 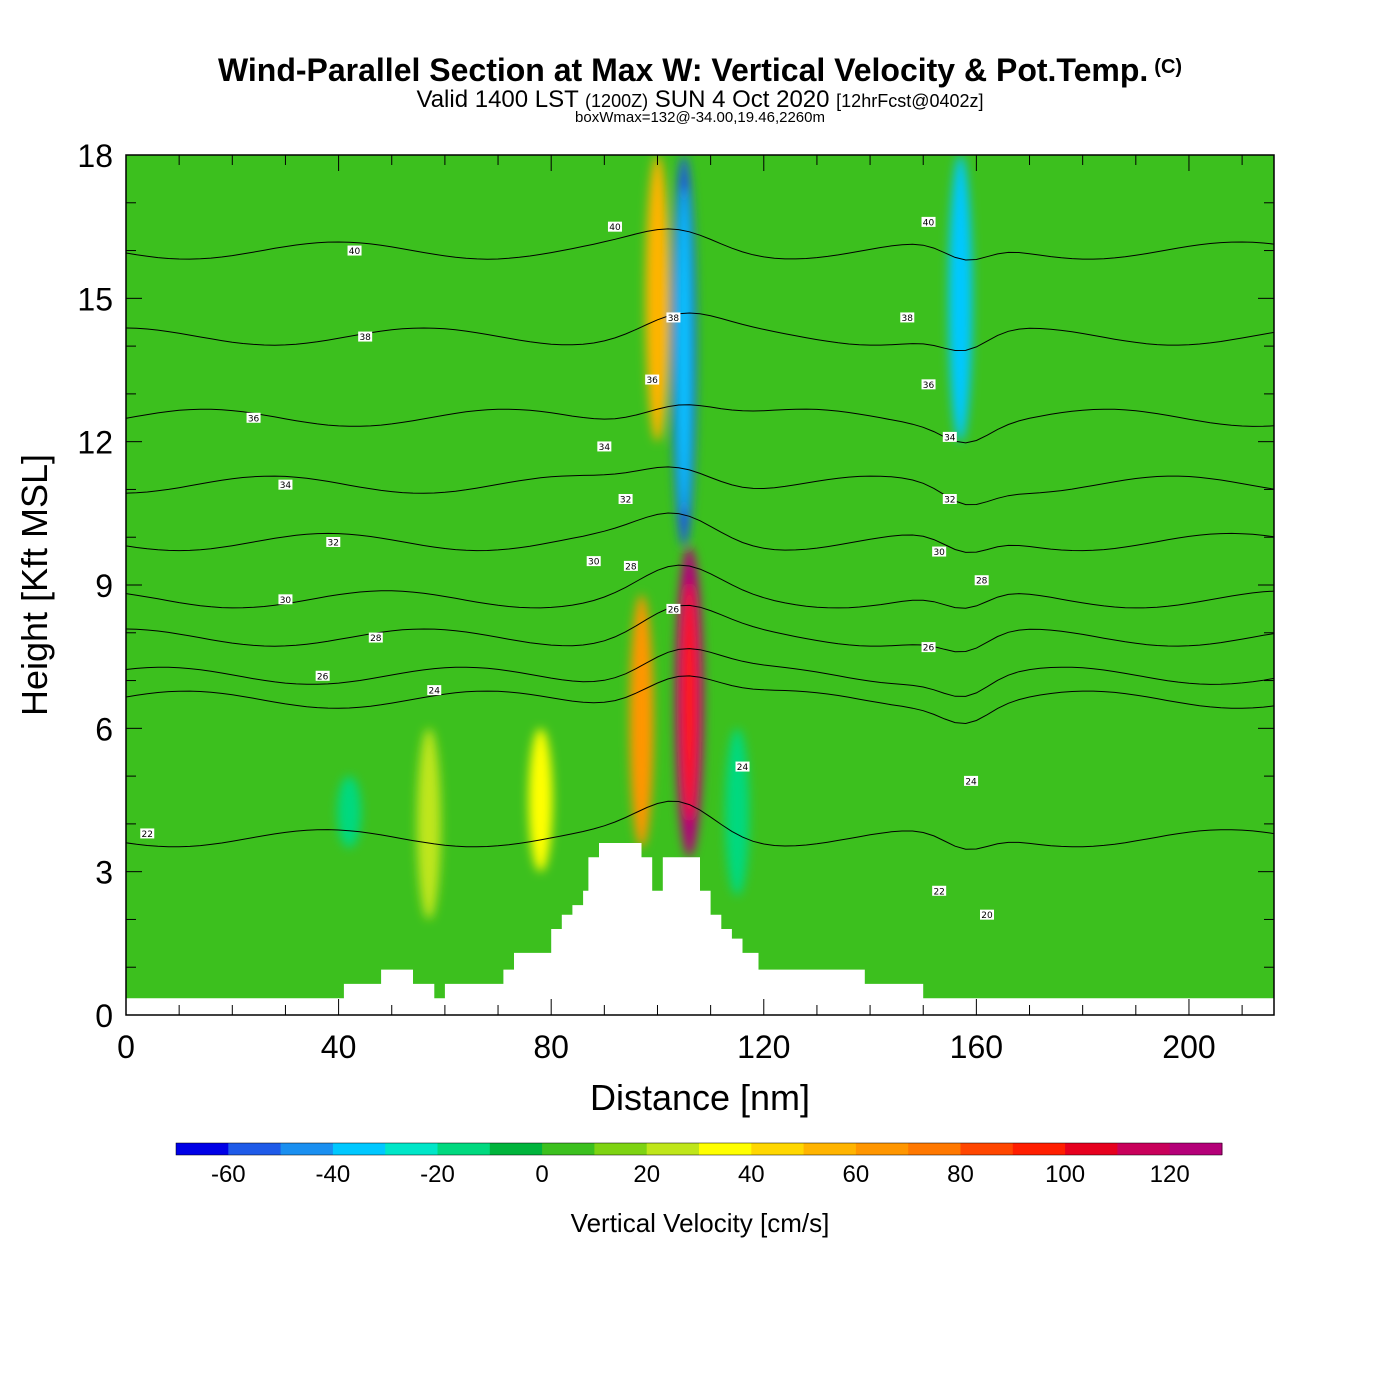 What do you see at coordinates (960, 1174) in the screenshot?
I see `colorbar-tick-label: 80` at bounding box center [960, 1174].